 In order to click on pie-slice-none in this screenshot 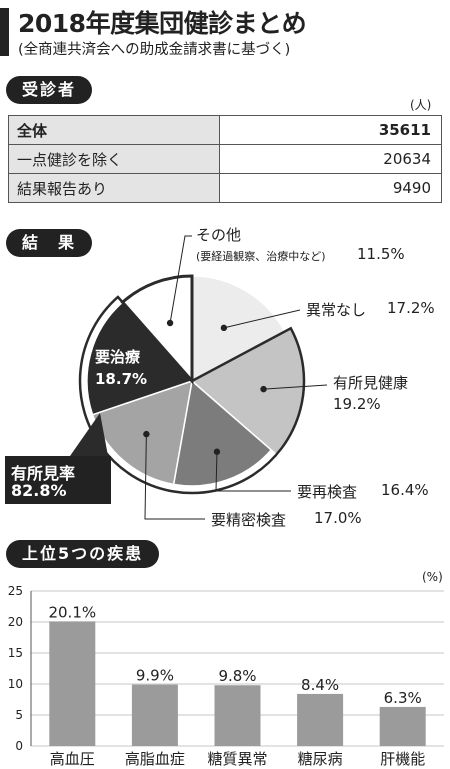, I will do `click(238, 329)`.